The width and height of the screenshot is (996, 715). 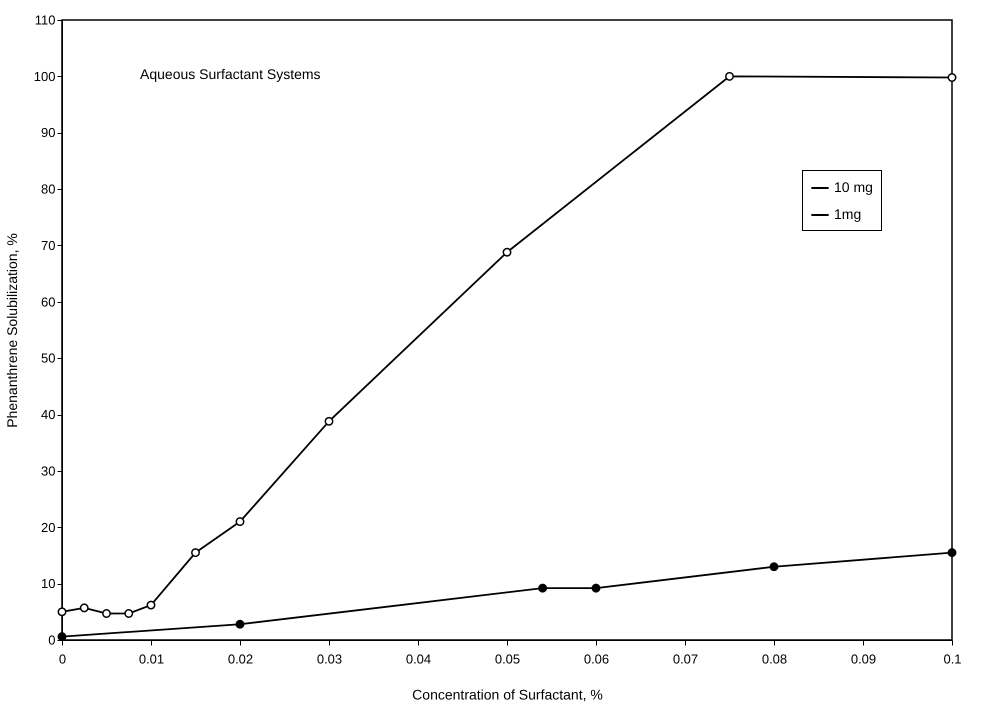 I want to click on x-axis-title: Concentration of Surfactant, %, so click(x=507, y=694).